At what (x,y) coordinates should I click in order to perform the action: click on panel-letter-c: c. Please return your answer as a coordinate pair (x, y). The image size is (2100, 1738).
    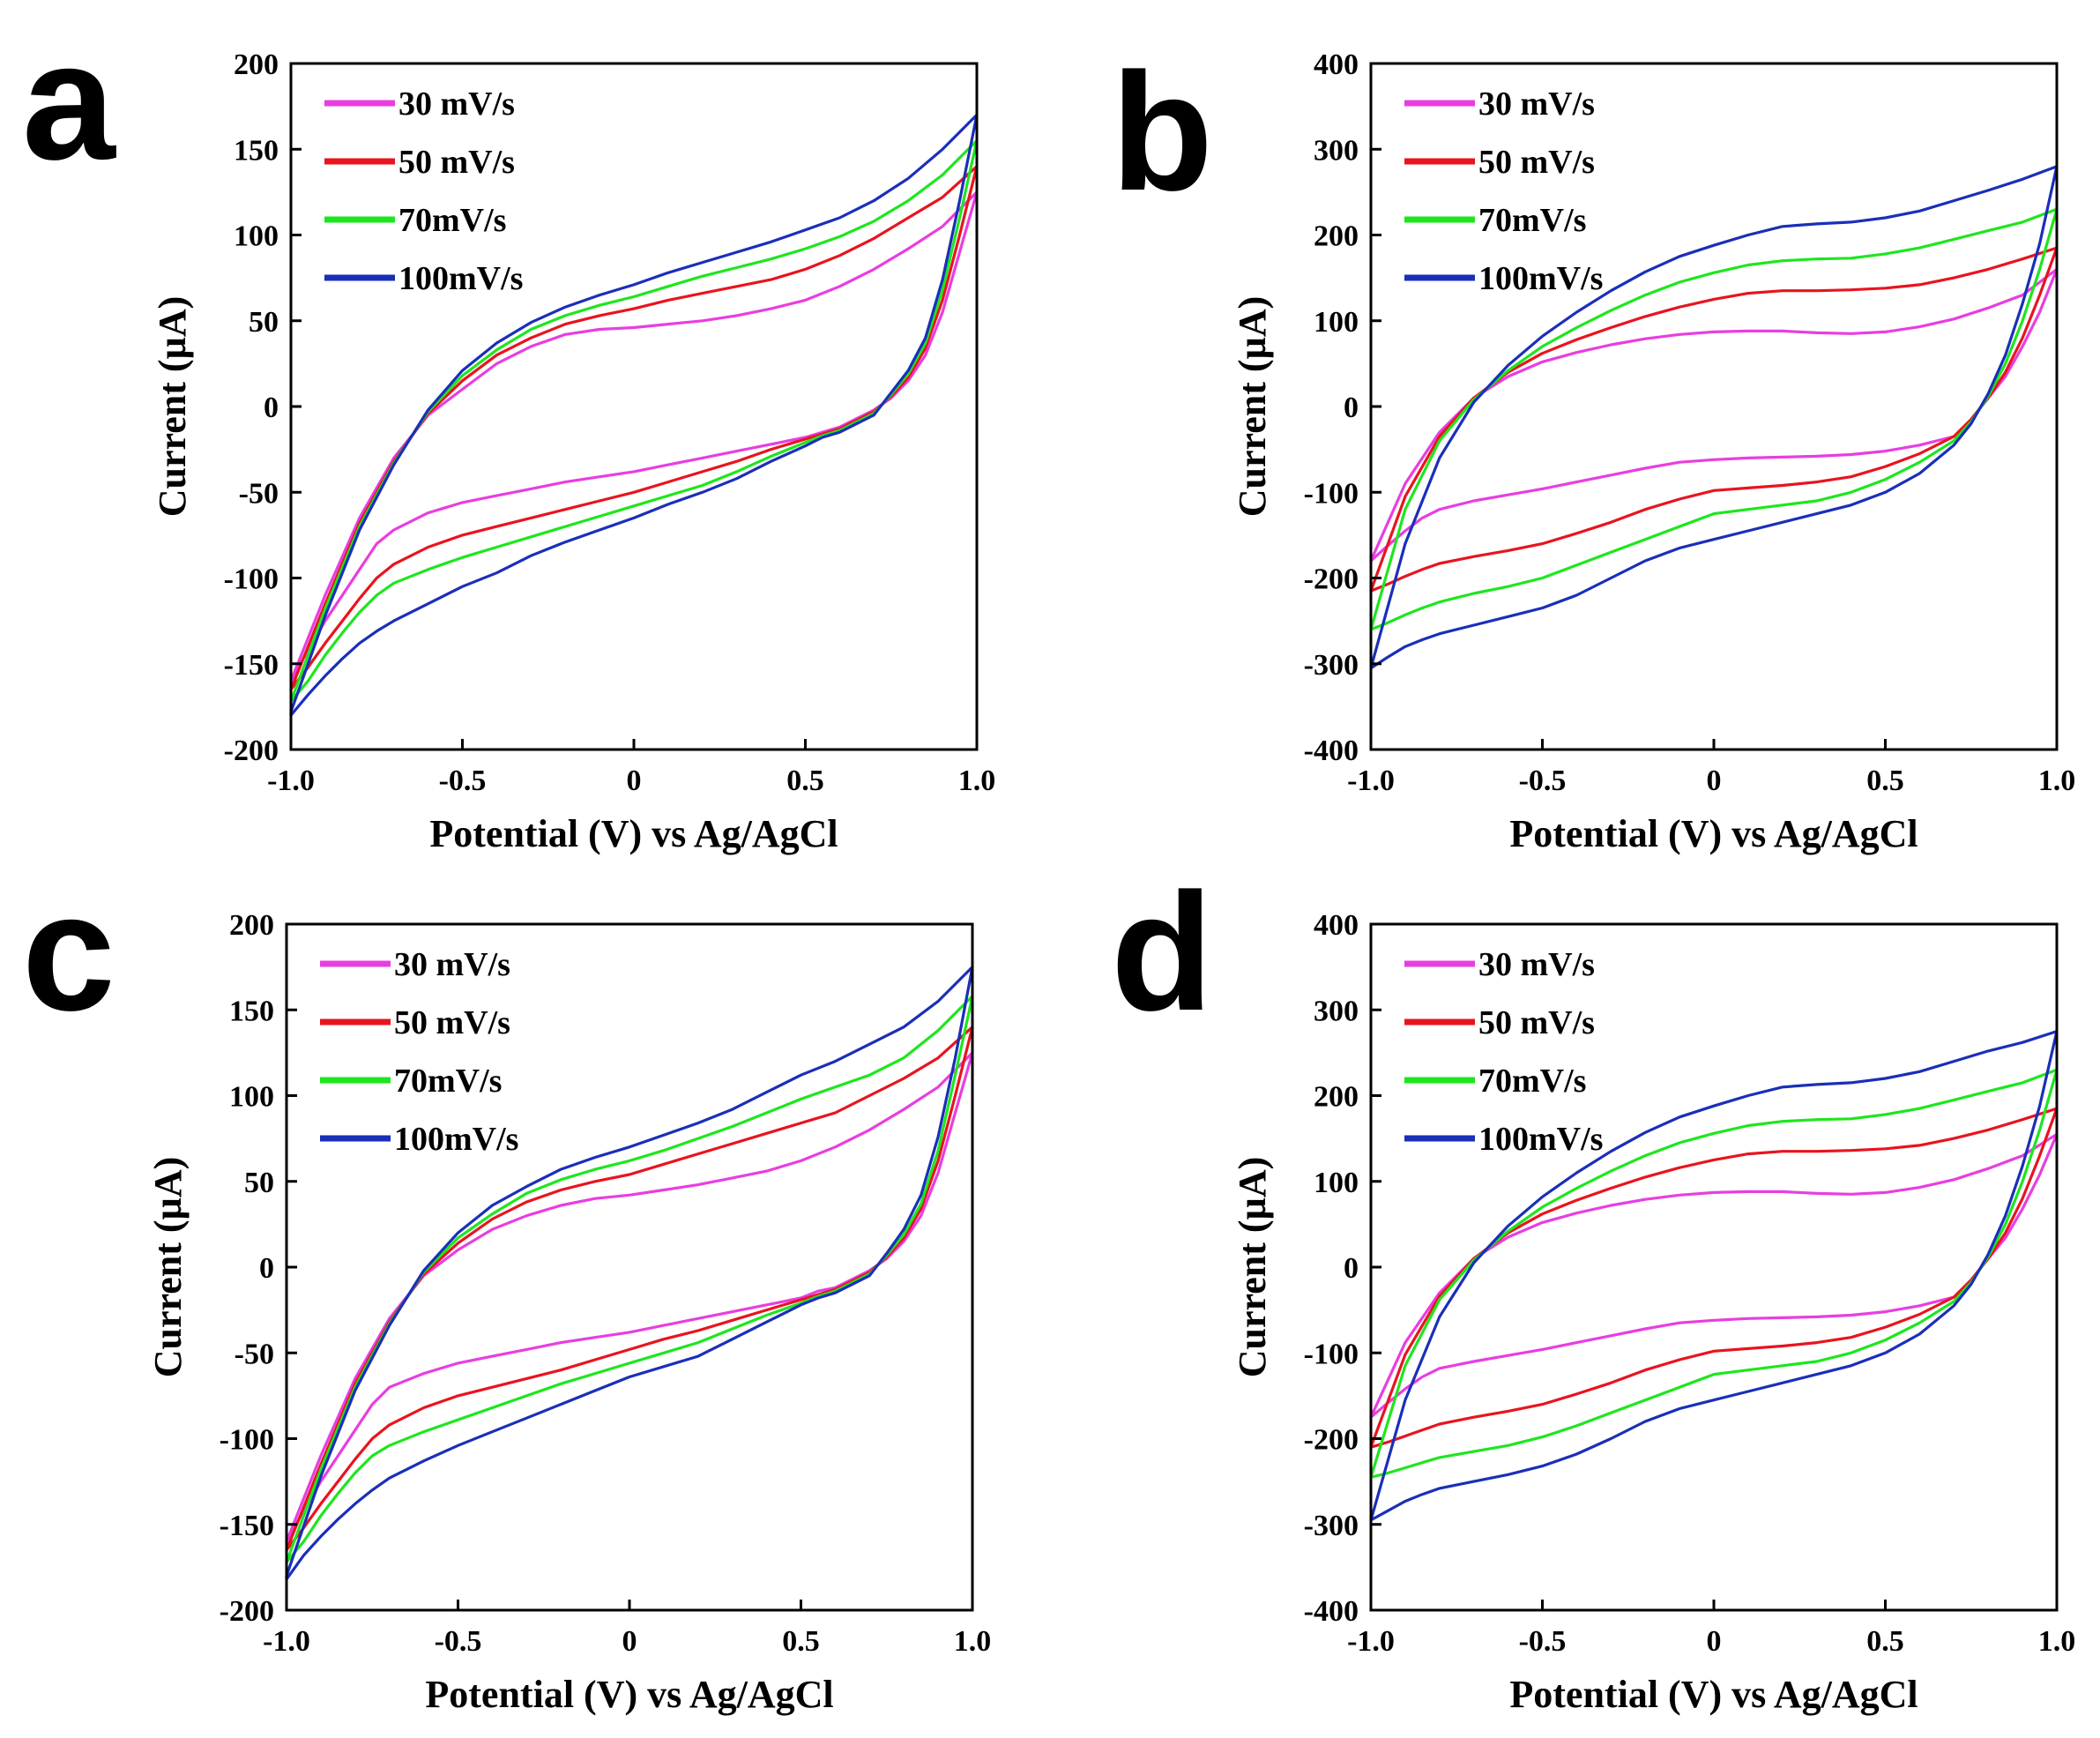
    Looking at the image, I should click on (68, 952).